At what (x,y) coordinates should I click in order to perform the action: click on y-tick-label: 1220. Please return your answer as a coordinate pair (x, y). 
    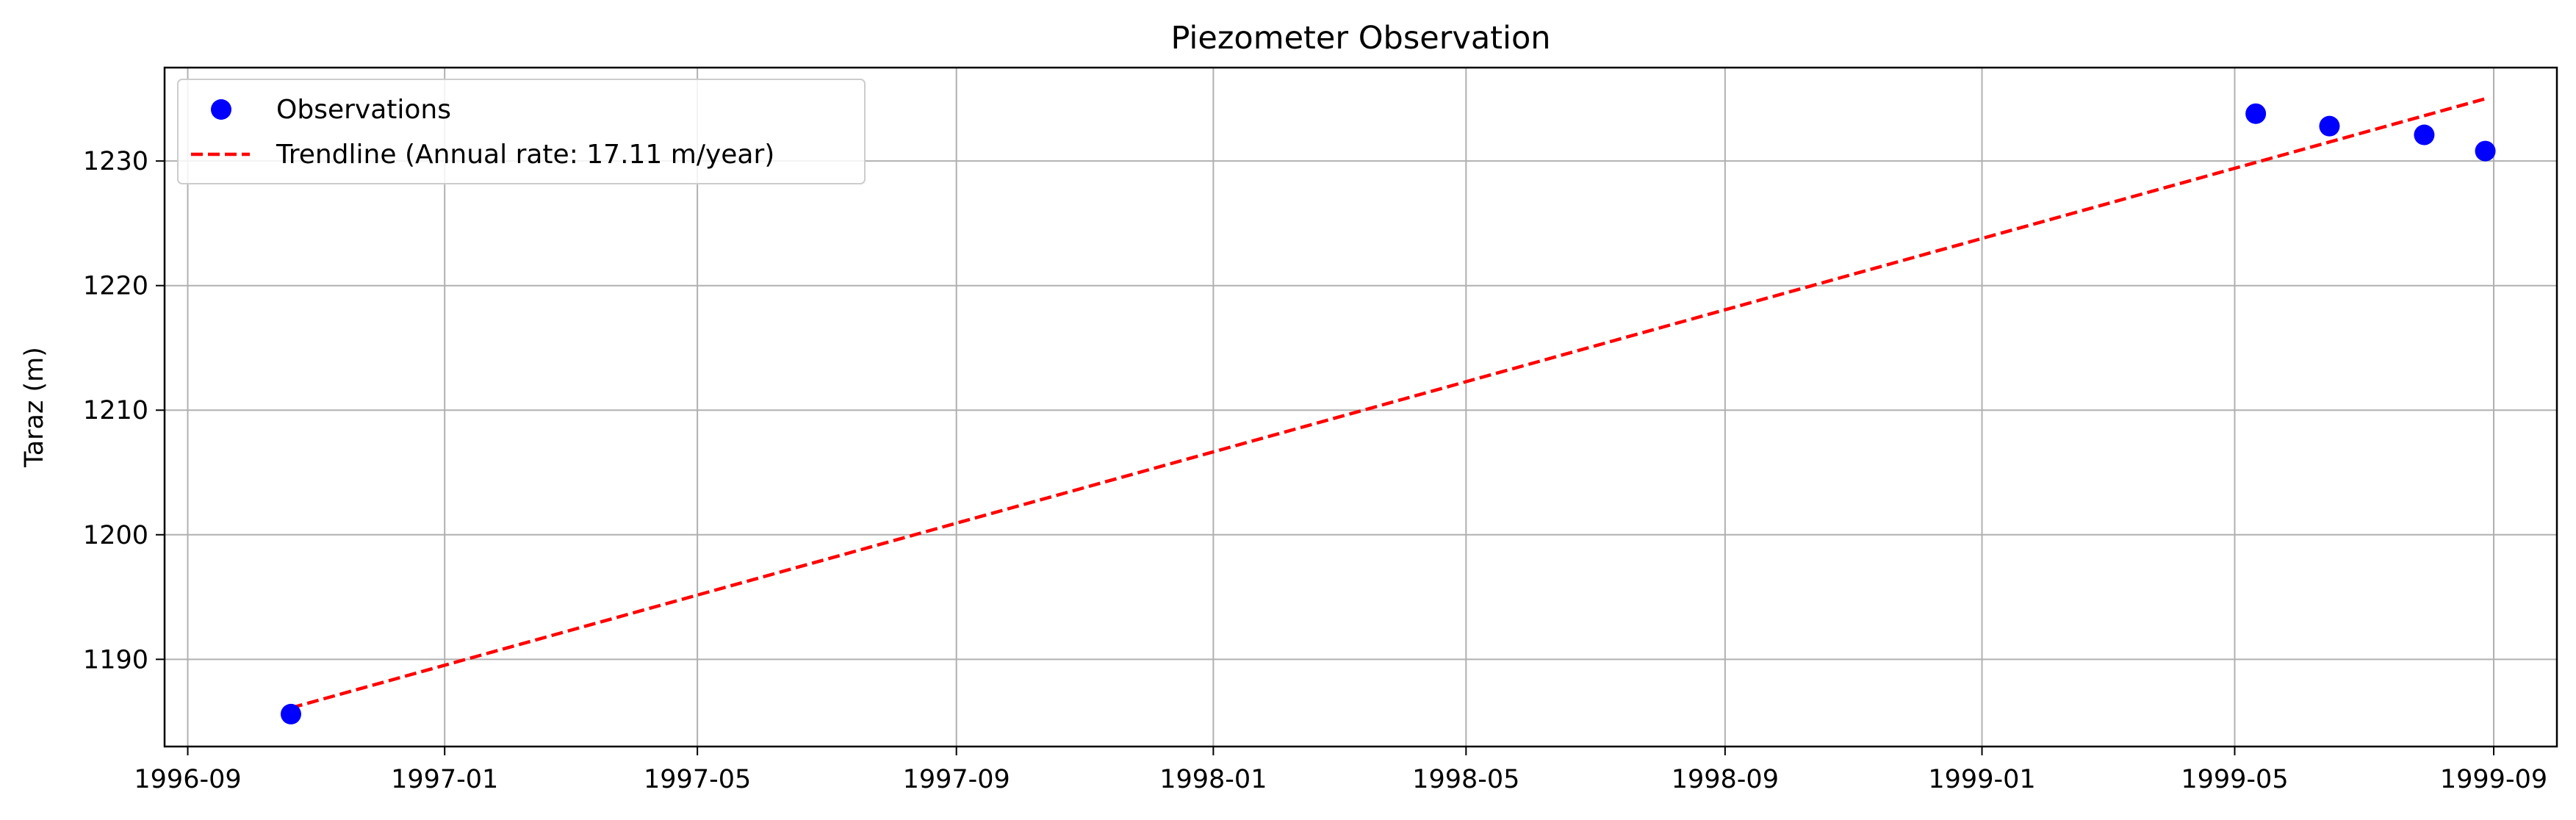
    Looking at the image, I should click on (116, 287).